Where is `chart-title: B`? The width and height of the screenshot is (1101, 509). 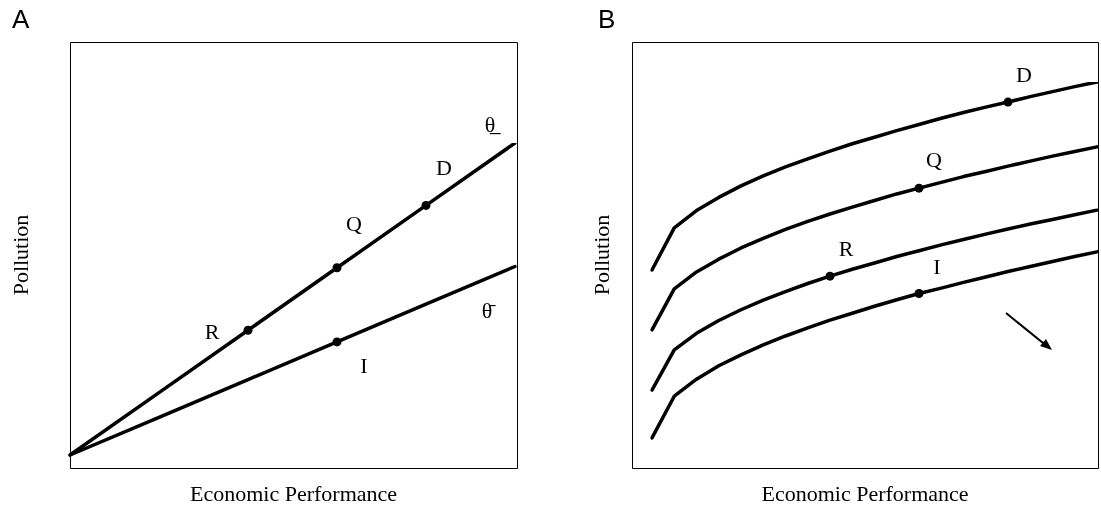 chart-title: B is located at coordinates (607, 19).